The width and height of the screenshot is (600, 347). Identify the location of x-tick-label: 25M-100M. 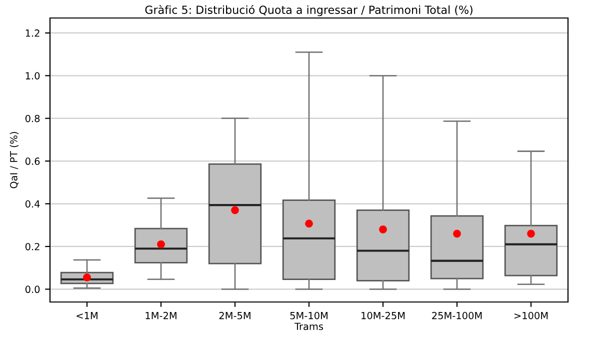
(457, 316).